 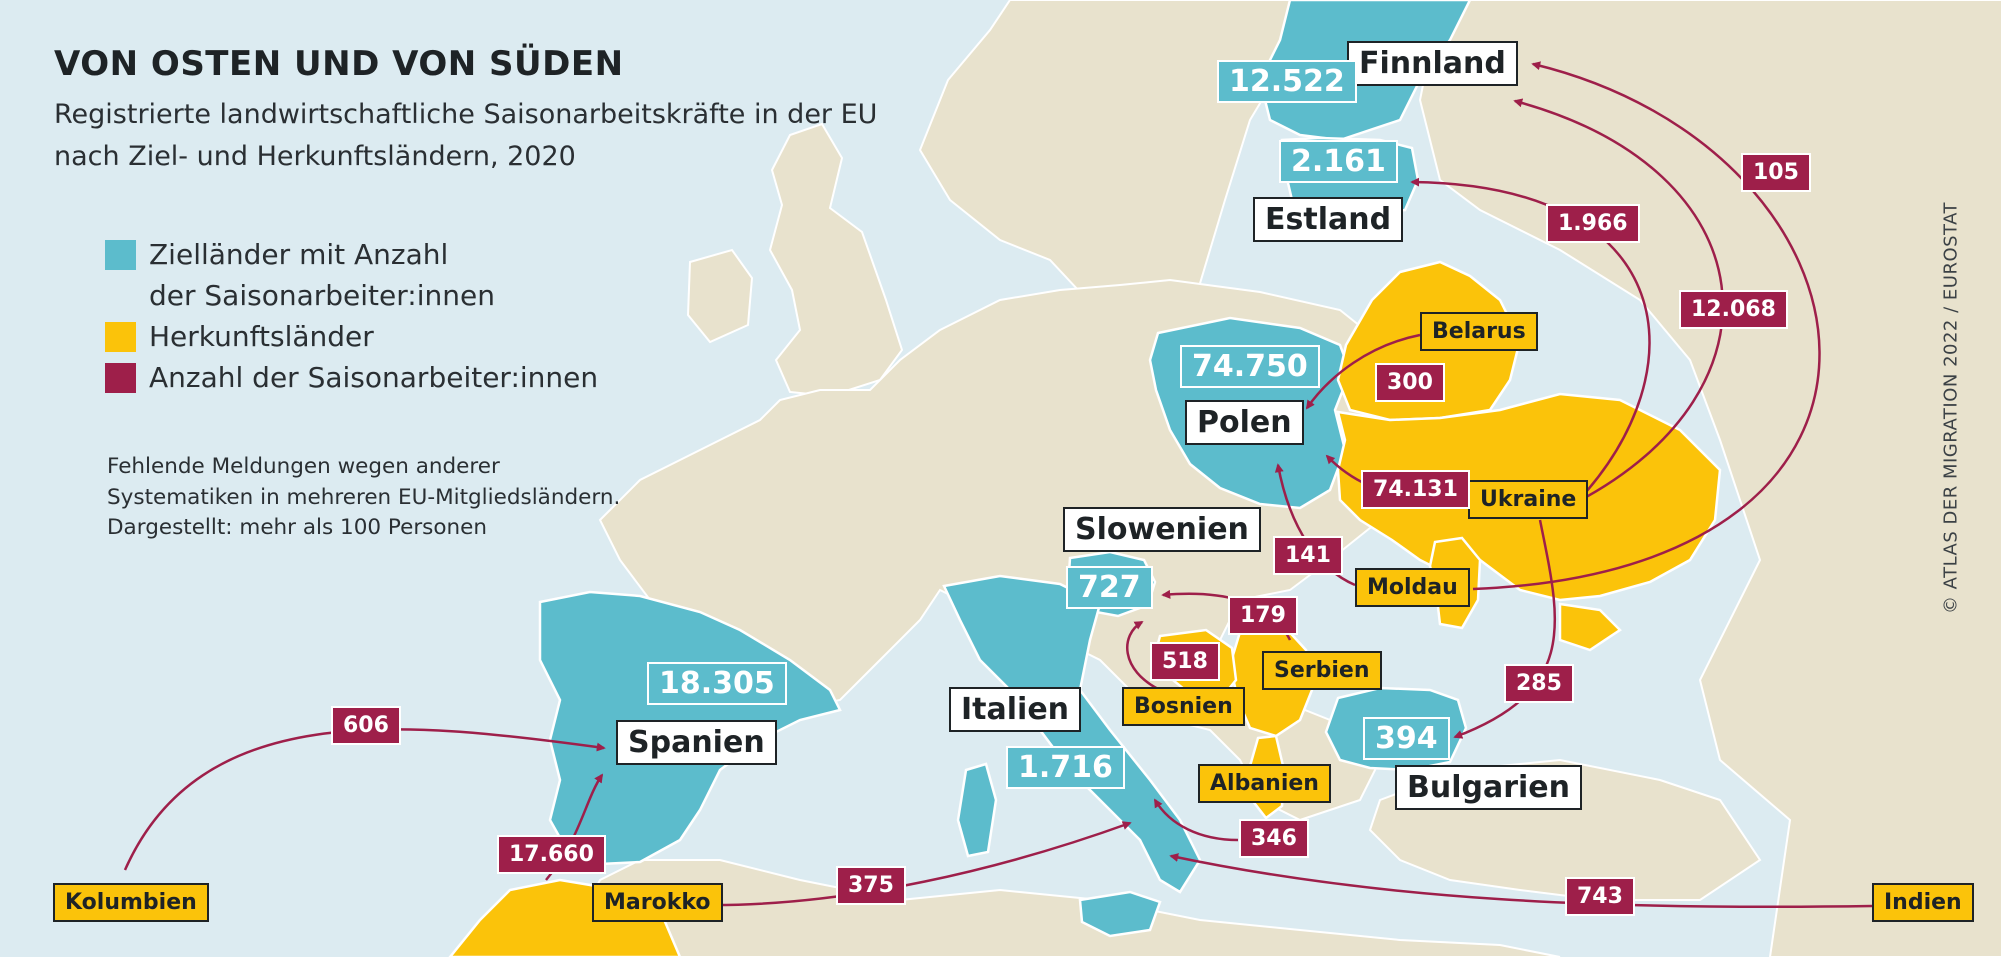 What do you see at coordinates (120, 378) in the screenshot?
I see `legend-swatch-count` at bounding box center [120, 378].